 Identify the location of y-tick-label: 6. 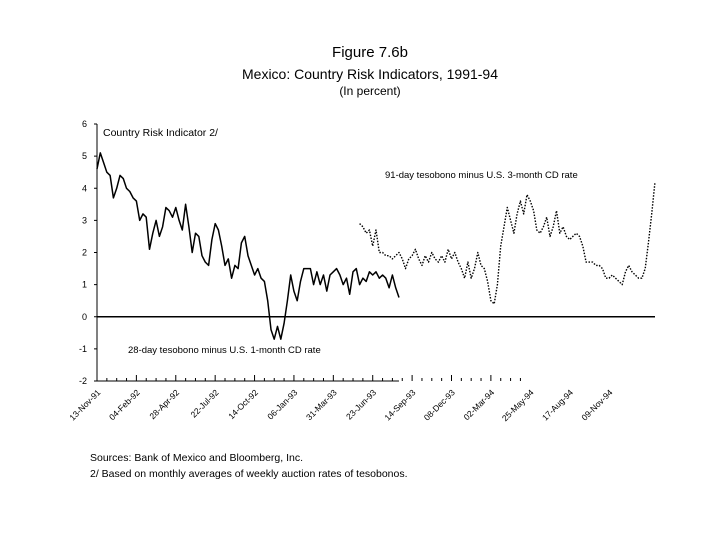
(84, 124).